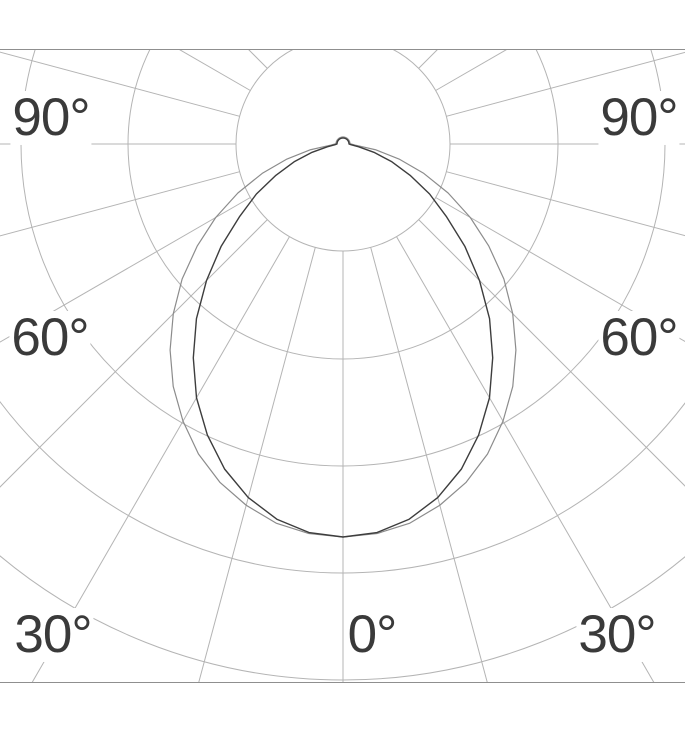 This screenshot has width=685, height=734. I want to click on angle-label-right-90: 90°, so click(639, 117).